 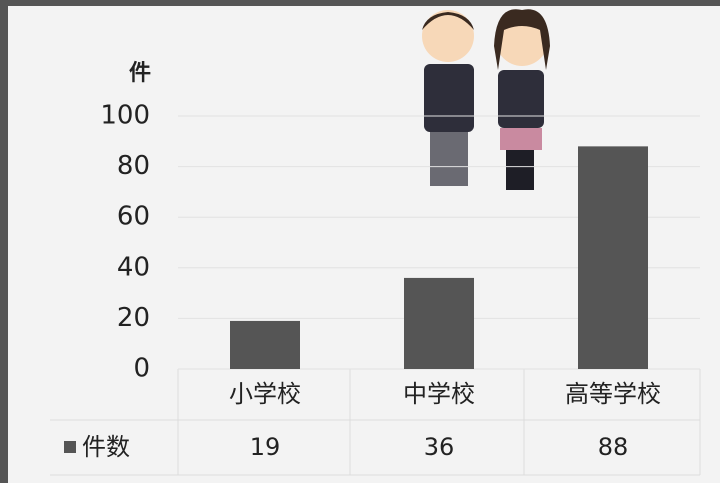 What do you see at coordinates (133, 267) in the screenshot?
I see `y-tick-label: 40` at bounding box center [133, 267].